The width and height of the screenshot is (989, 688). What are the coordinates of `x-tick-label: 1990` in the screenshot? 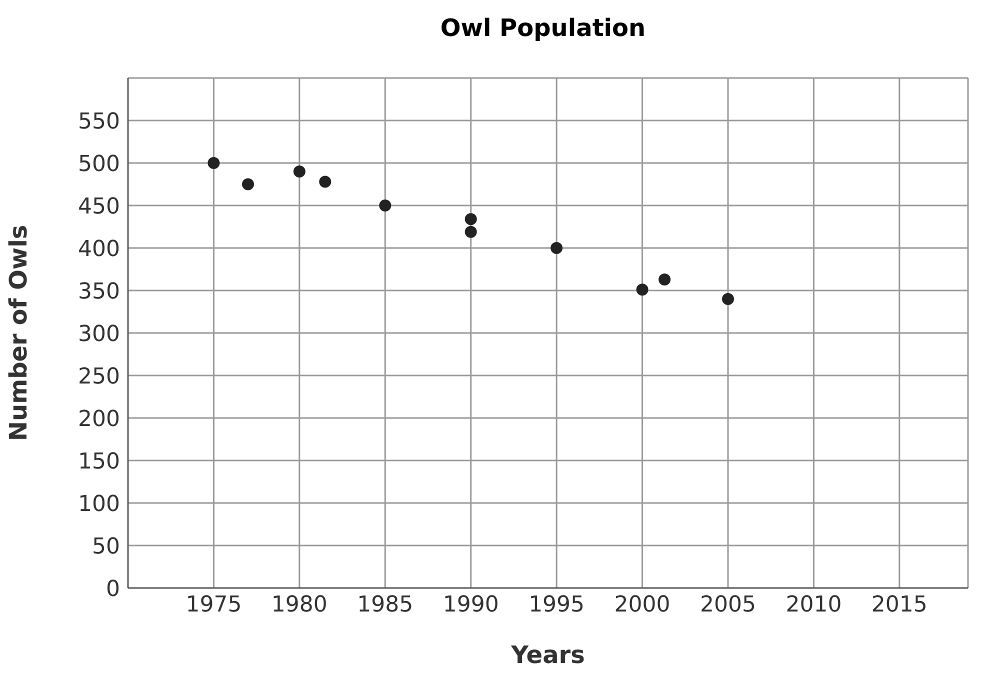 It's located at (470, 605).